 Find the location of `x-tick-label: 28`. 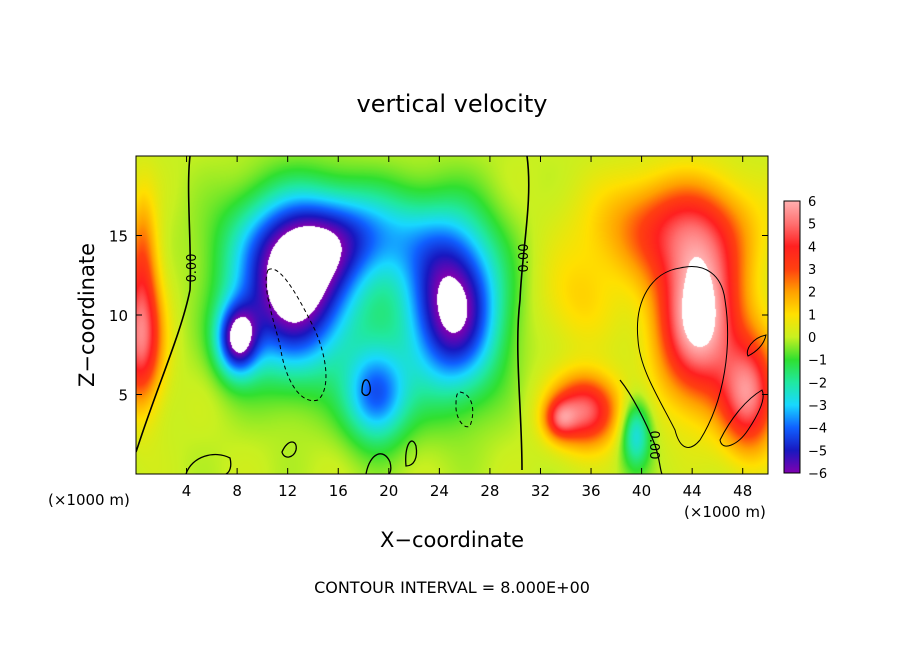

x-tick-label: 28 is located at coordinates (489, 491).